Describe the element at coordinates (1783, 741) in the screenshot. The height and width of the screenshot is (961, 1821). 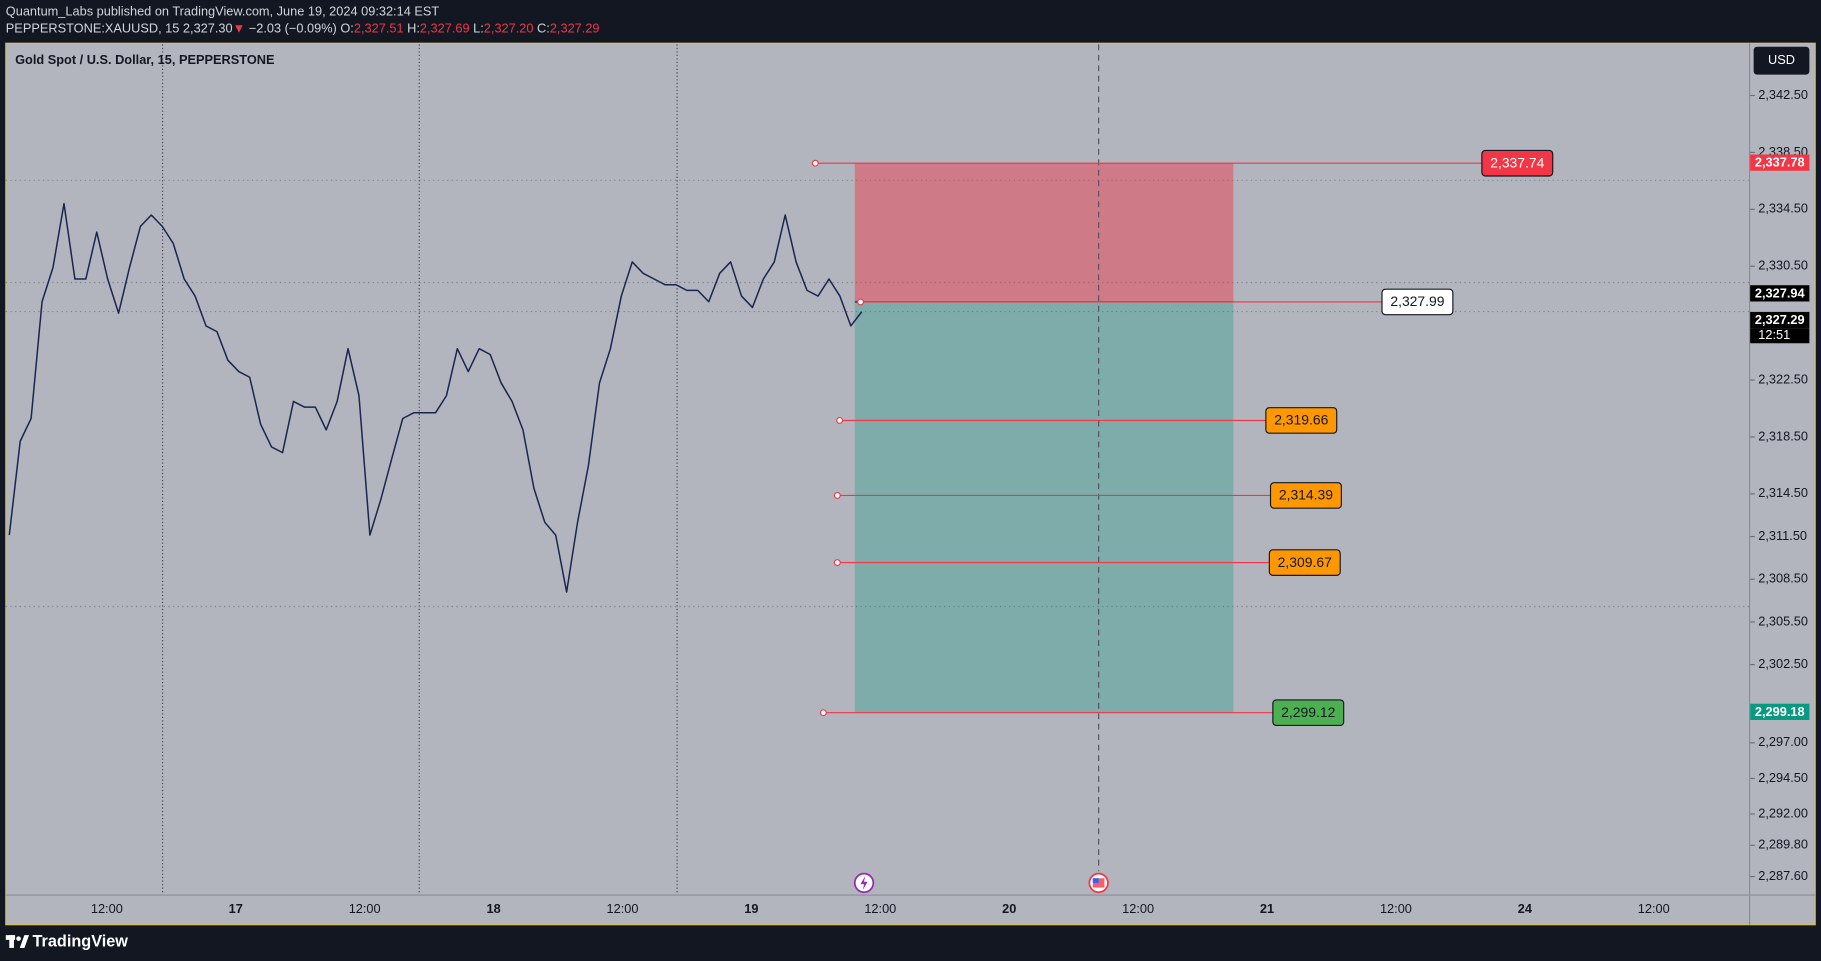
I see `y-tick-label: 2,297.00` at that location.